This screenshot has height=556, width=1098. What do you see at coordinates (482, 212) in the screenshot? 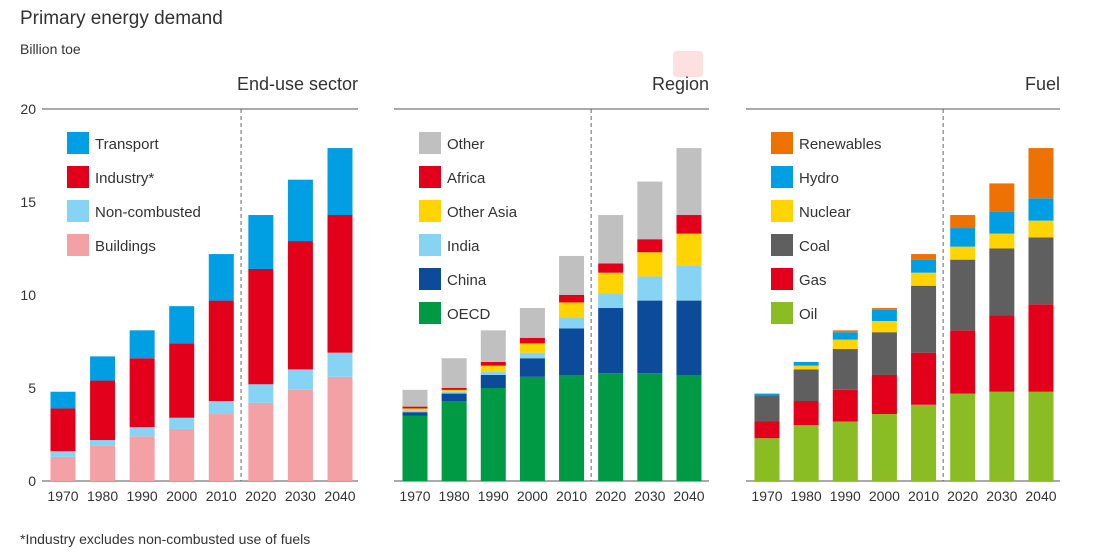
I see `legend-label: Other Asia` at bounding box center [482, 212].